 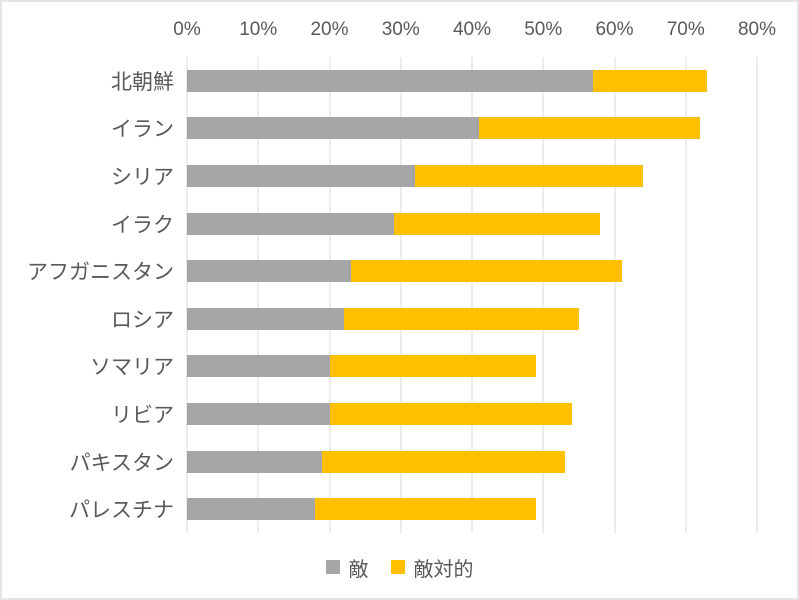 What do you see at coordinates (757, 29) in the screenshot?
I see `x-axis-tick: 80%` at bounding box center [757, 29].